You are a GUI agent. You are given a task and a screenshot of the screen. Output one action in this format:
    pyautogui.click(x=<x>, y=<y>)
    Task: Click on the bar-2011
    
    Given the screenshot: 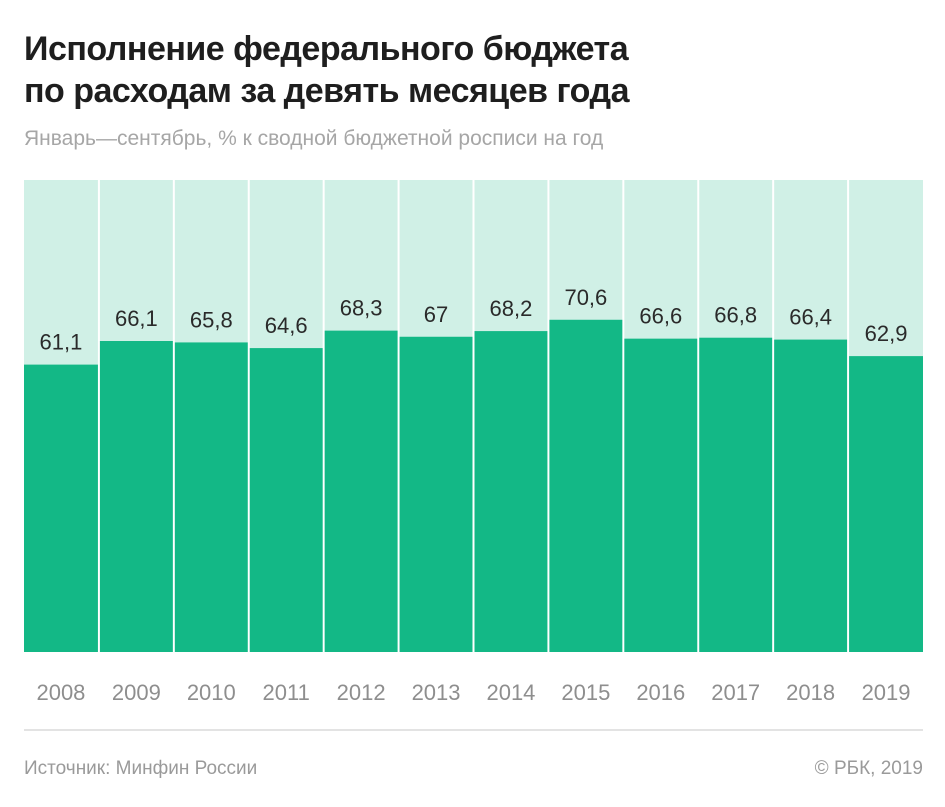 What is the action you would take?
    pyautogui.click(x=286, y=500)
    